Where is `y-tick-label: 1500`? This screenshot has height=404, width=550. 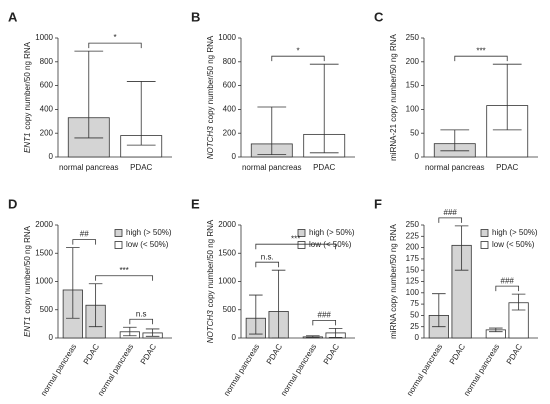 y-tick-label: 1500 is located at coordinates (227, 252).